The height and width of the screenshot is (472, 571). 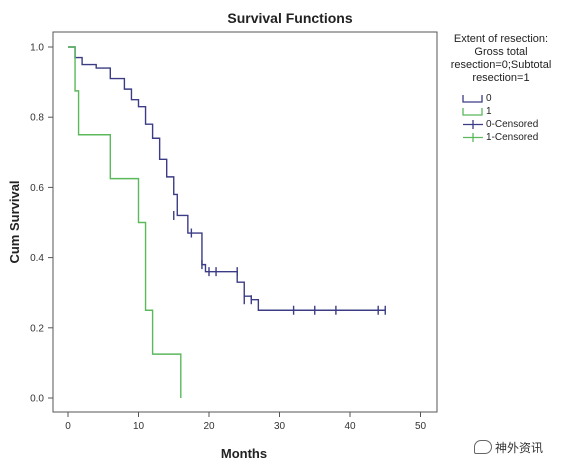 What do you see at coordinates (289, 18) in the screenshot?
I see `chart-title: Survival Functions` at bounding box center [289, 18].